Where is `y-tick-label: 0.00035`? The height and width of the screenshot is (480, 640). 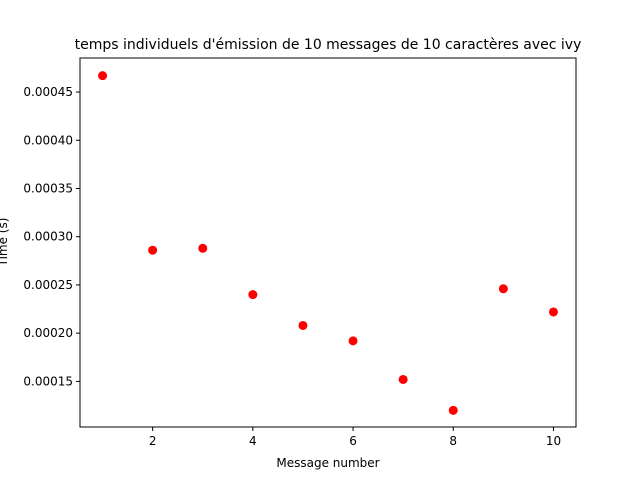
y-tick-label: 0.00035 is located at coordinates (48, 188).